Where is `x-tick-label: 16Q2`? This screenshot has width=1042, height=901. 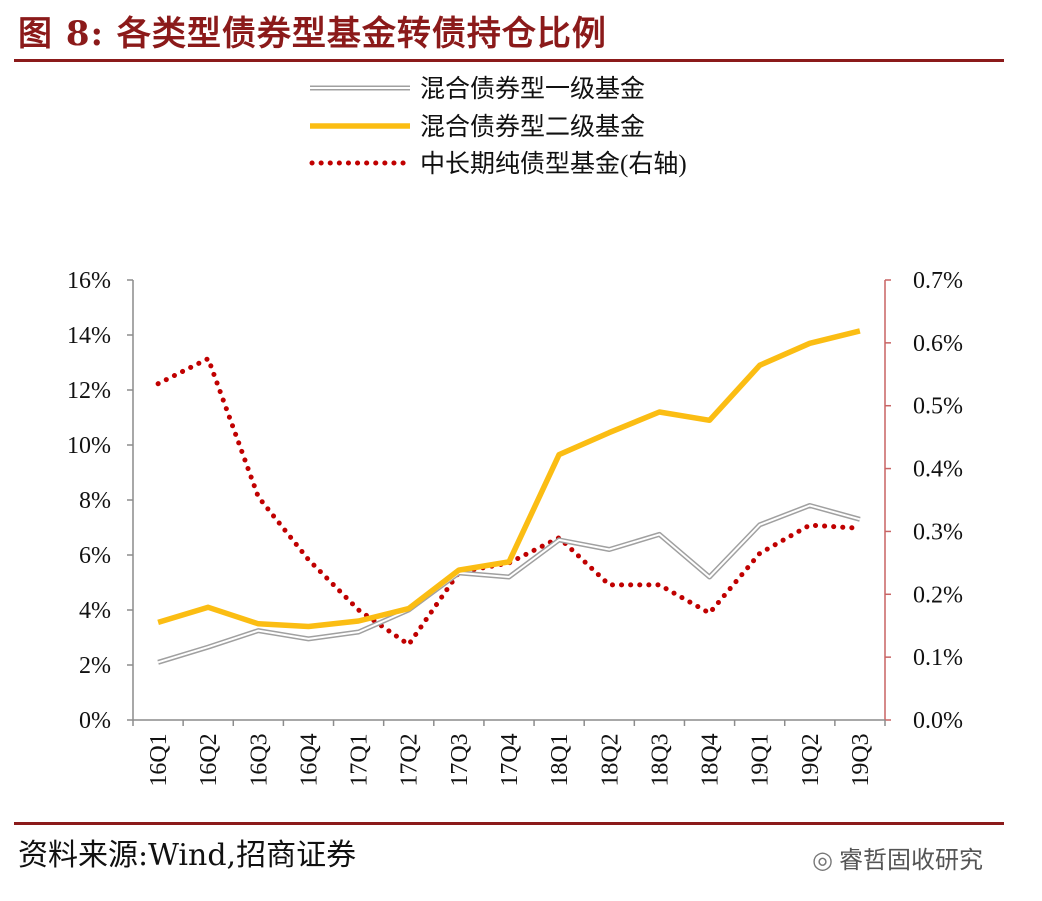
x-tick-label: 16Q2 is located at coordinates (209, 759).